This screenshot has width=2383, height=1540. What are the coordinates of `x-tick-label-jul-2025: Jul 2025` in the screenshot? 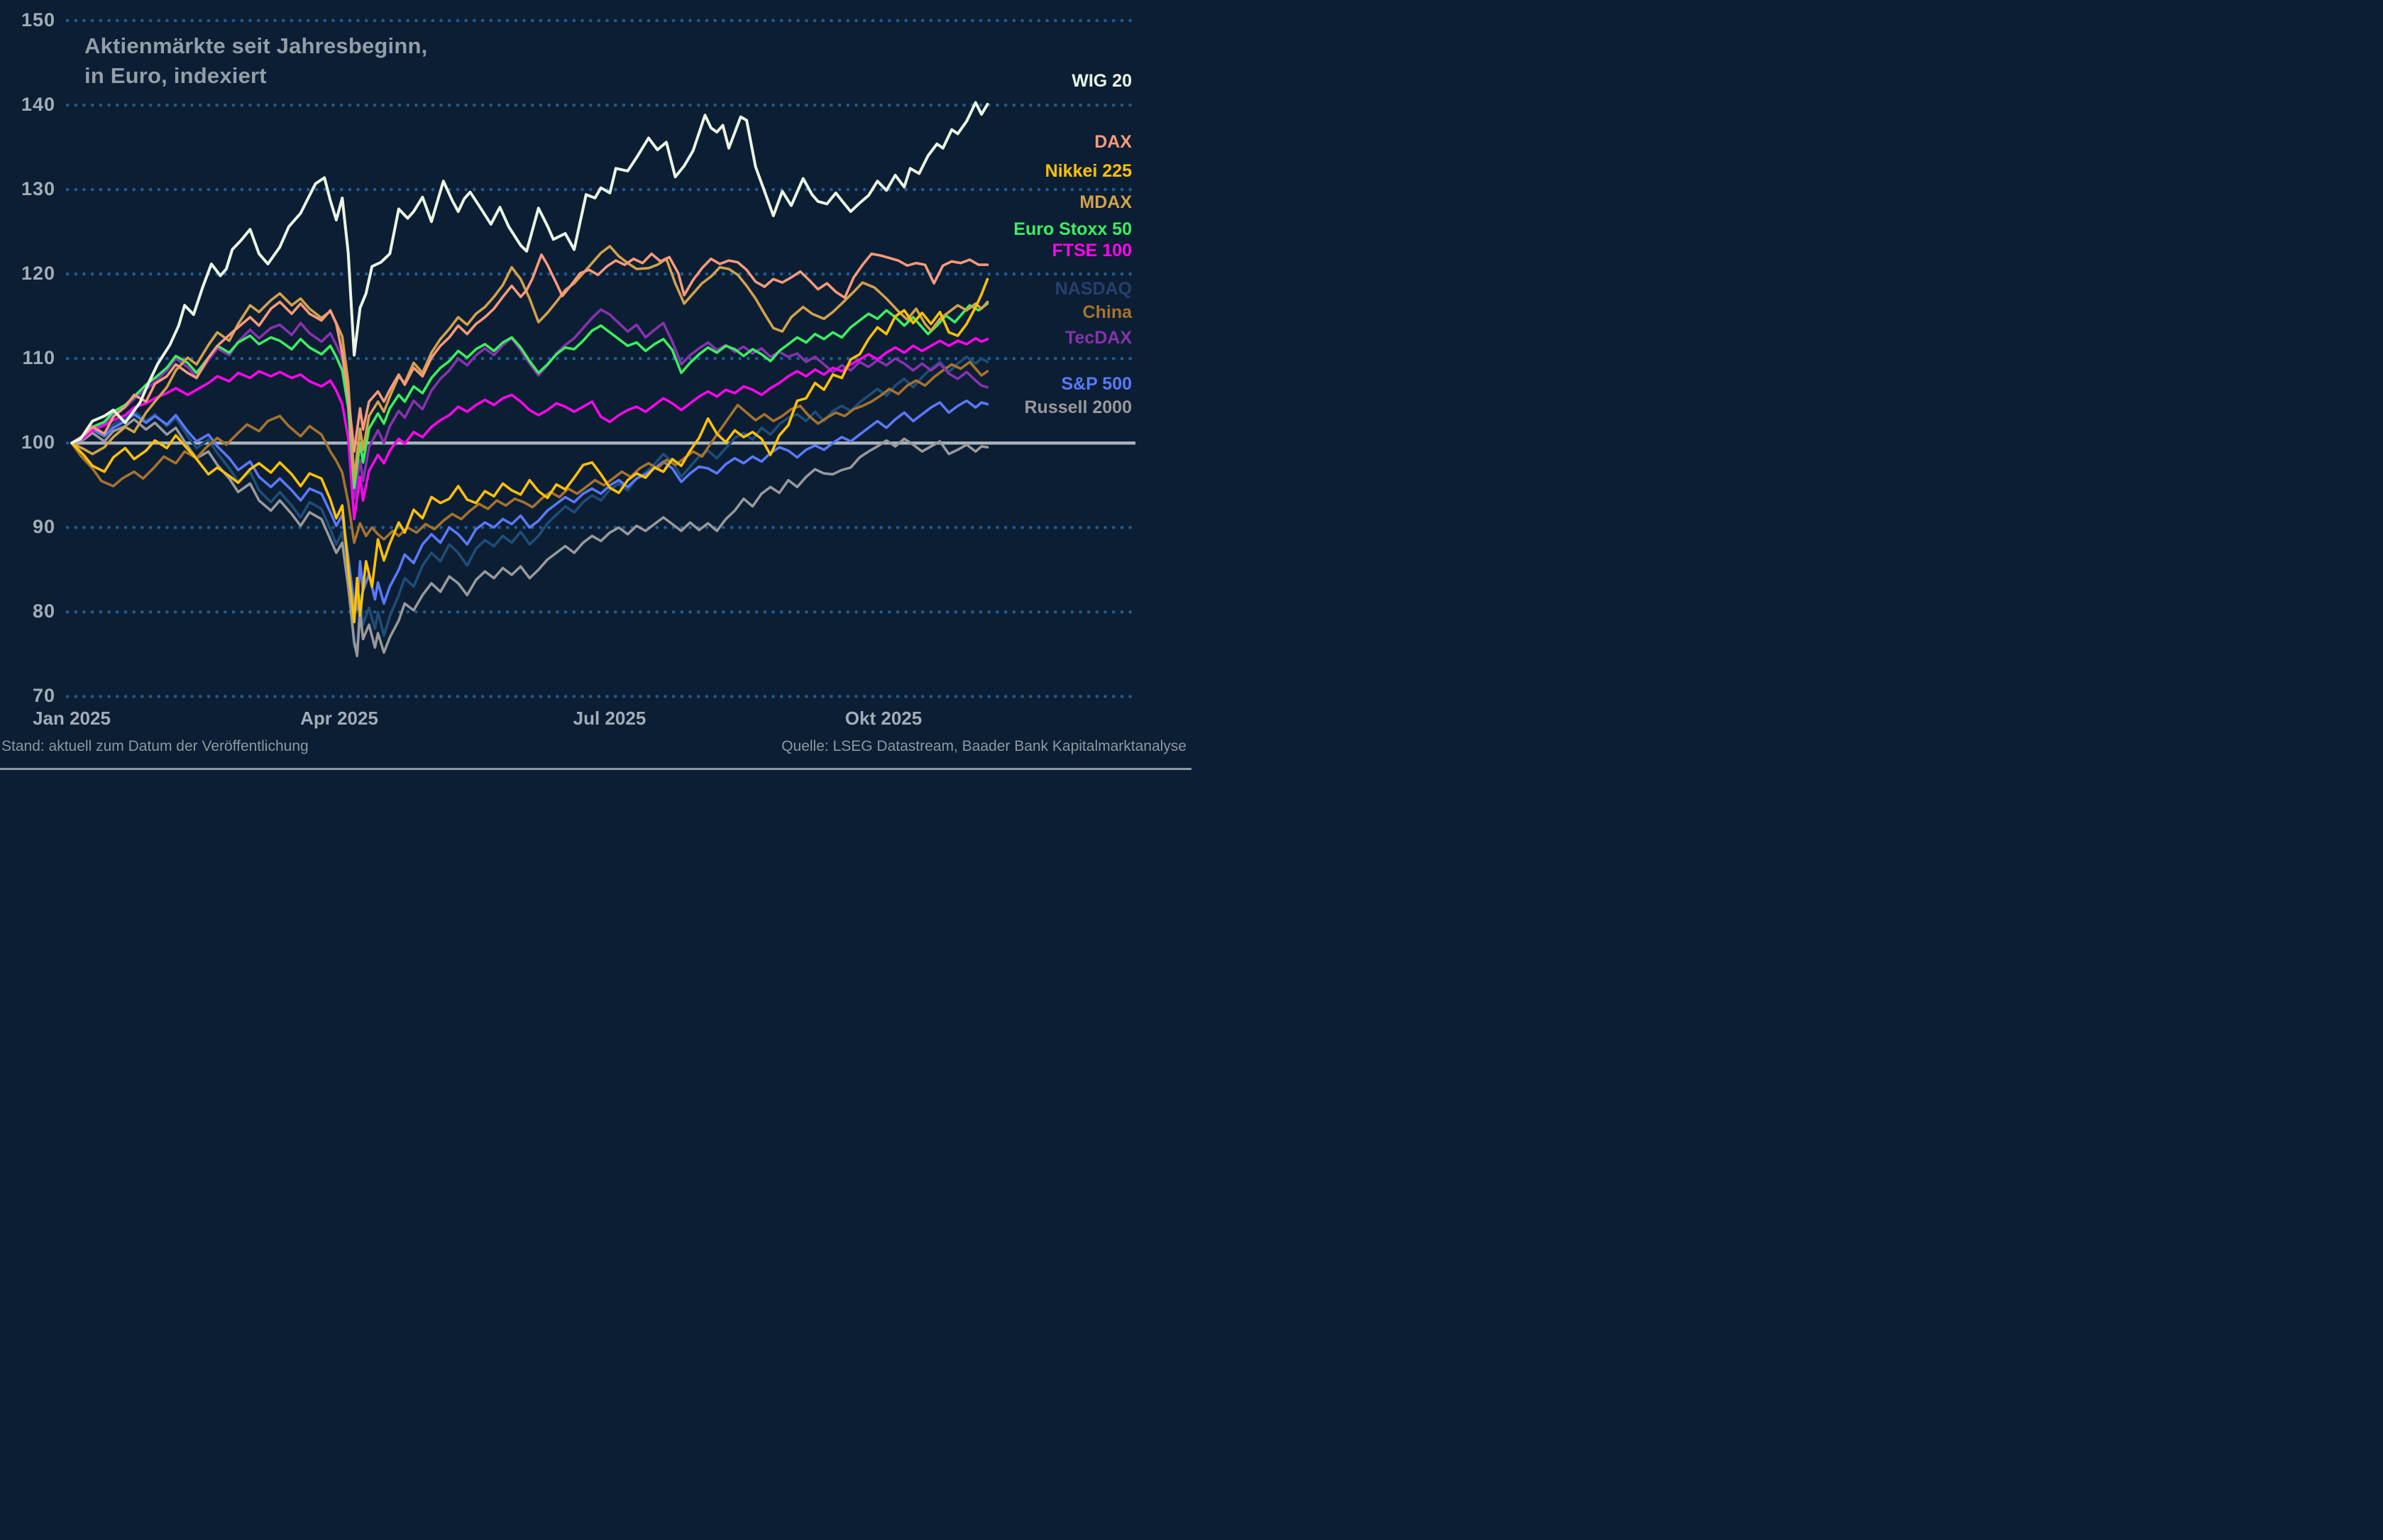 It's located at (609, 719).